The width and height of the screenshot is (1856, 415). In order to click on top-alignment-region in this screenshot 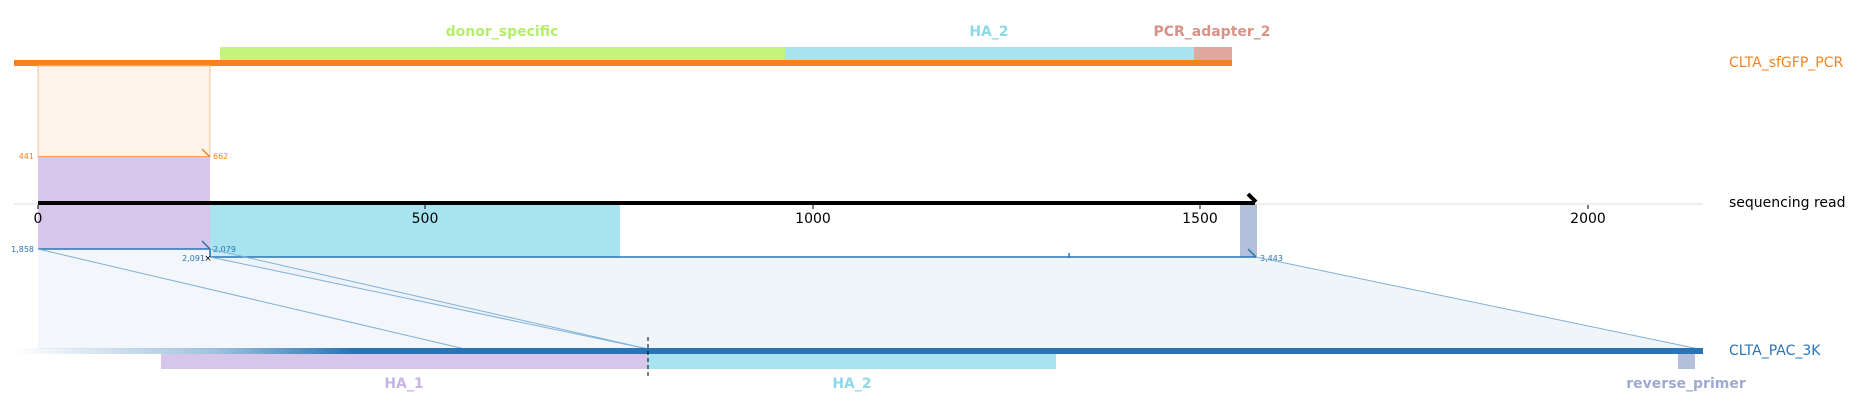, I will do `click(124, 111)`.